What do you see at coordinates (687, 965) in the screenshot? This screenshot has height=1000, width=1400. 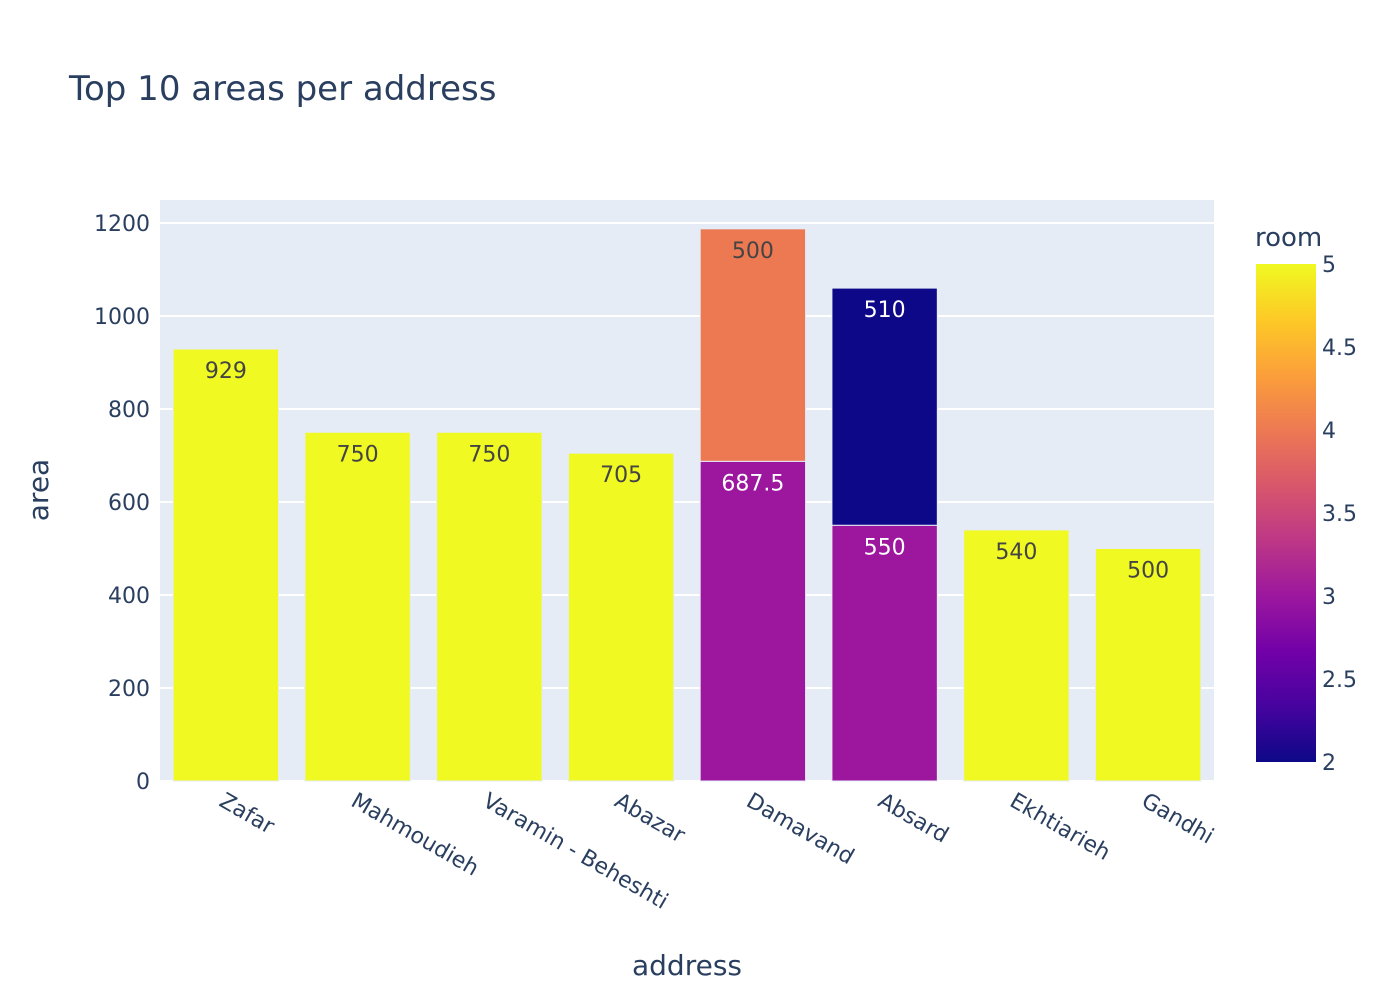 I see `x-axis-title: address` at bounding box center [687, 965].